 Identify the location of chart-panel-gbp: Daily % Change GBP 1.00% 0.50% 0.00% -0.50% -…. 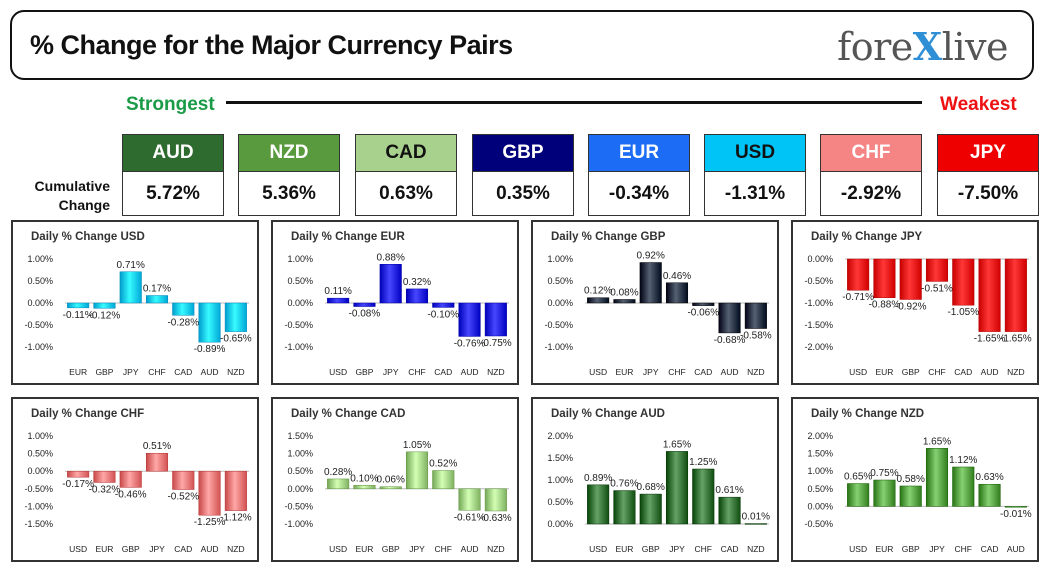
(655, 302).